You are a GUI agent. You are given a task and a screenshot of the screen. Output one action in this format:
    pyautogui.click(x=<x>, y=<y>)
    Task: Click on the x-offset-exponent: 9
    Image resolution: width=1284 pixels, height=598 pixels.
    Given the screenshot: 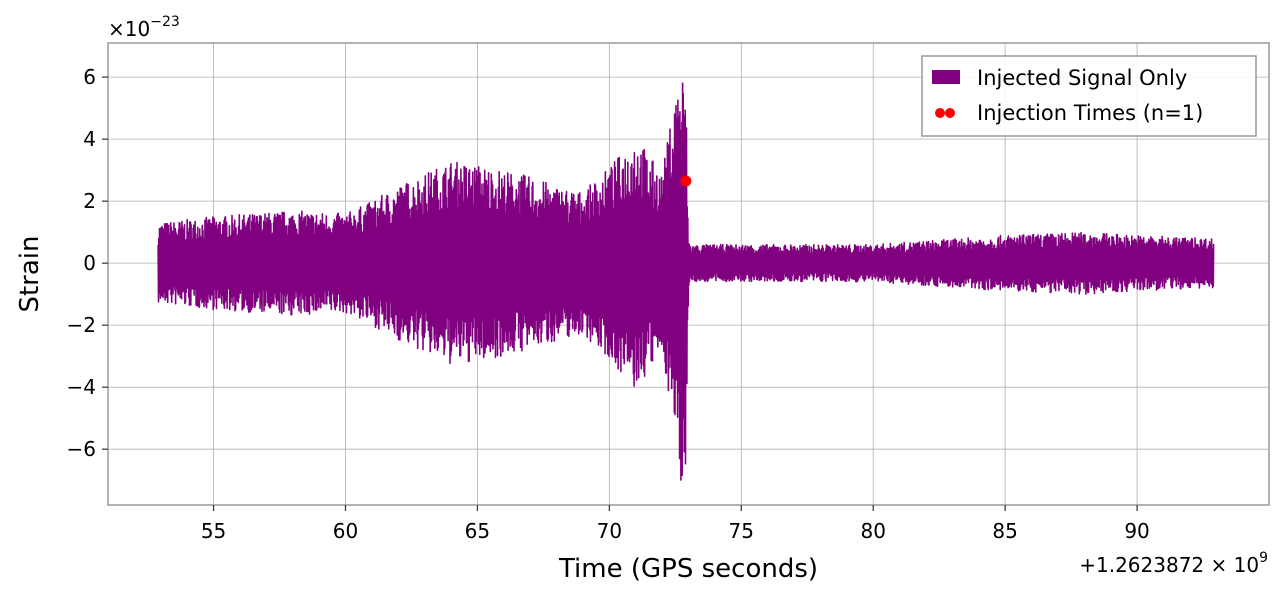 What is the action you would take?
    pyautogui.click(x=1263, y=558)
    